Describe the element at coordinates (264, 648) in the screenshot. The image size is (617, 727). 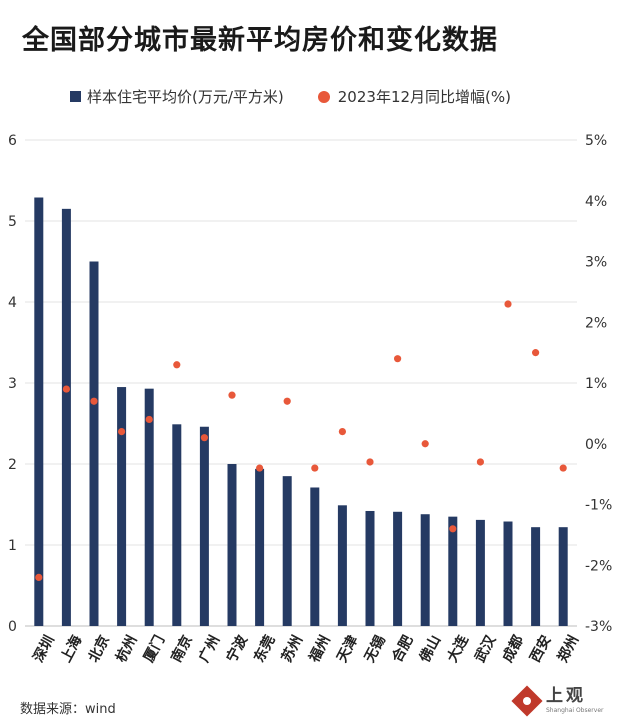
I see `category-label: 东莞` at that location.